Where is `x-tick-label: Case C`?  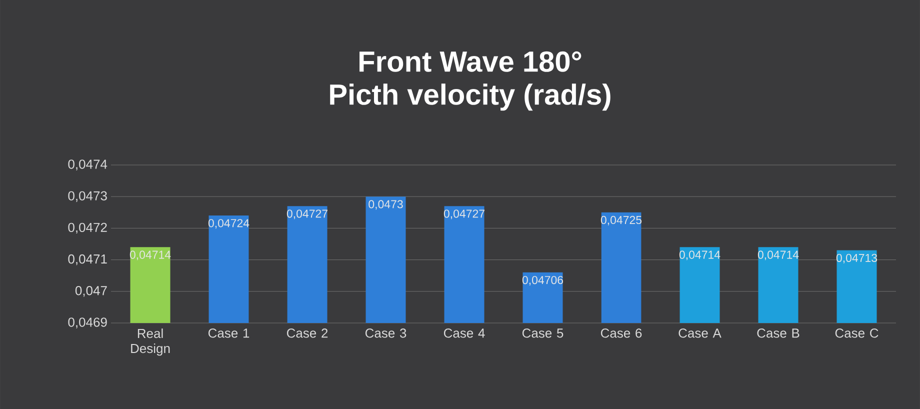 x-tick-label: Case C is located at coordinates (856, 333).